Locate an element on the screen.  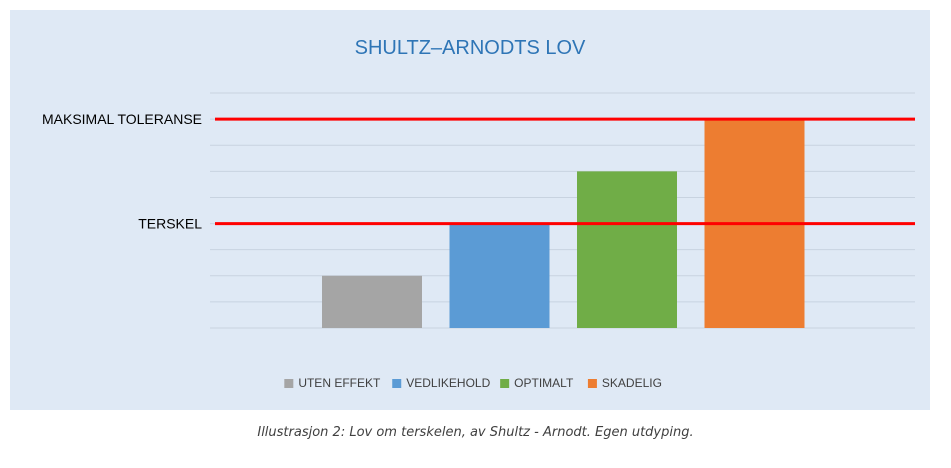
legend-label: VEDLIKEHOLD is located at coordinates (448, 383).